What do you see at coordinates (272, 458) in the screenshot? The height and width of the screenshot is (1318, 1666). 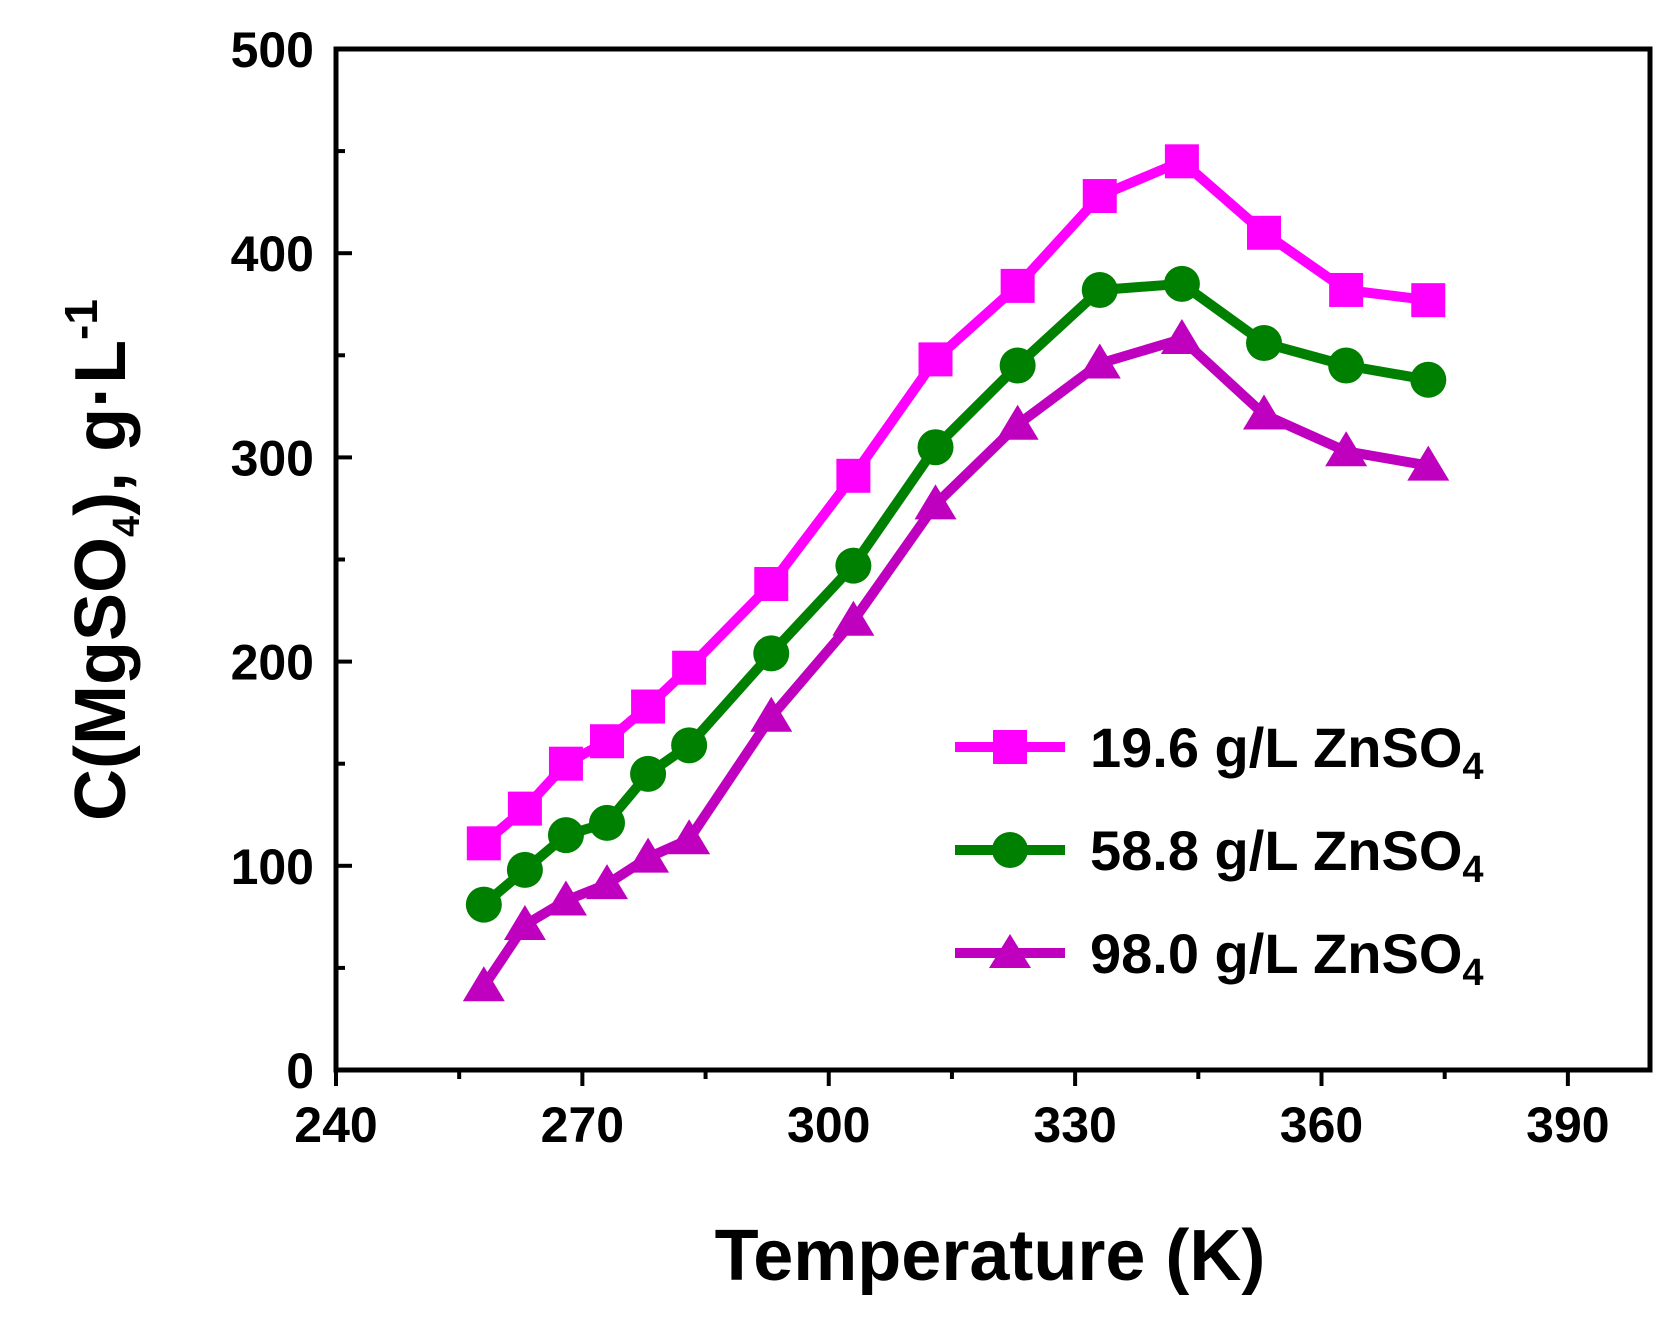 I see `y-tick-label: 300` at bounding box center [272, 458].